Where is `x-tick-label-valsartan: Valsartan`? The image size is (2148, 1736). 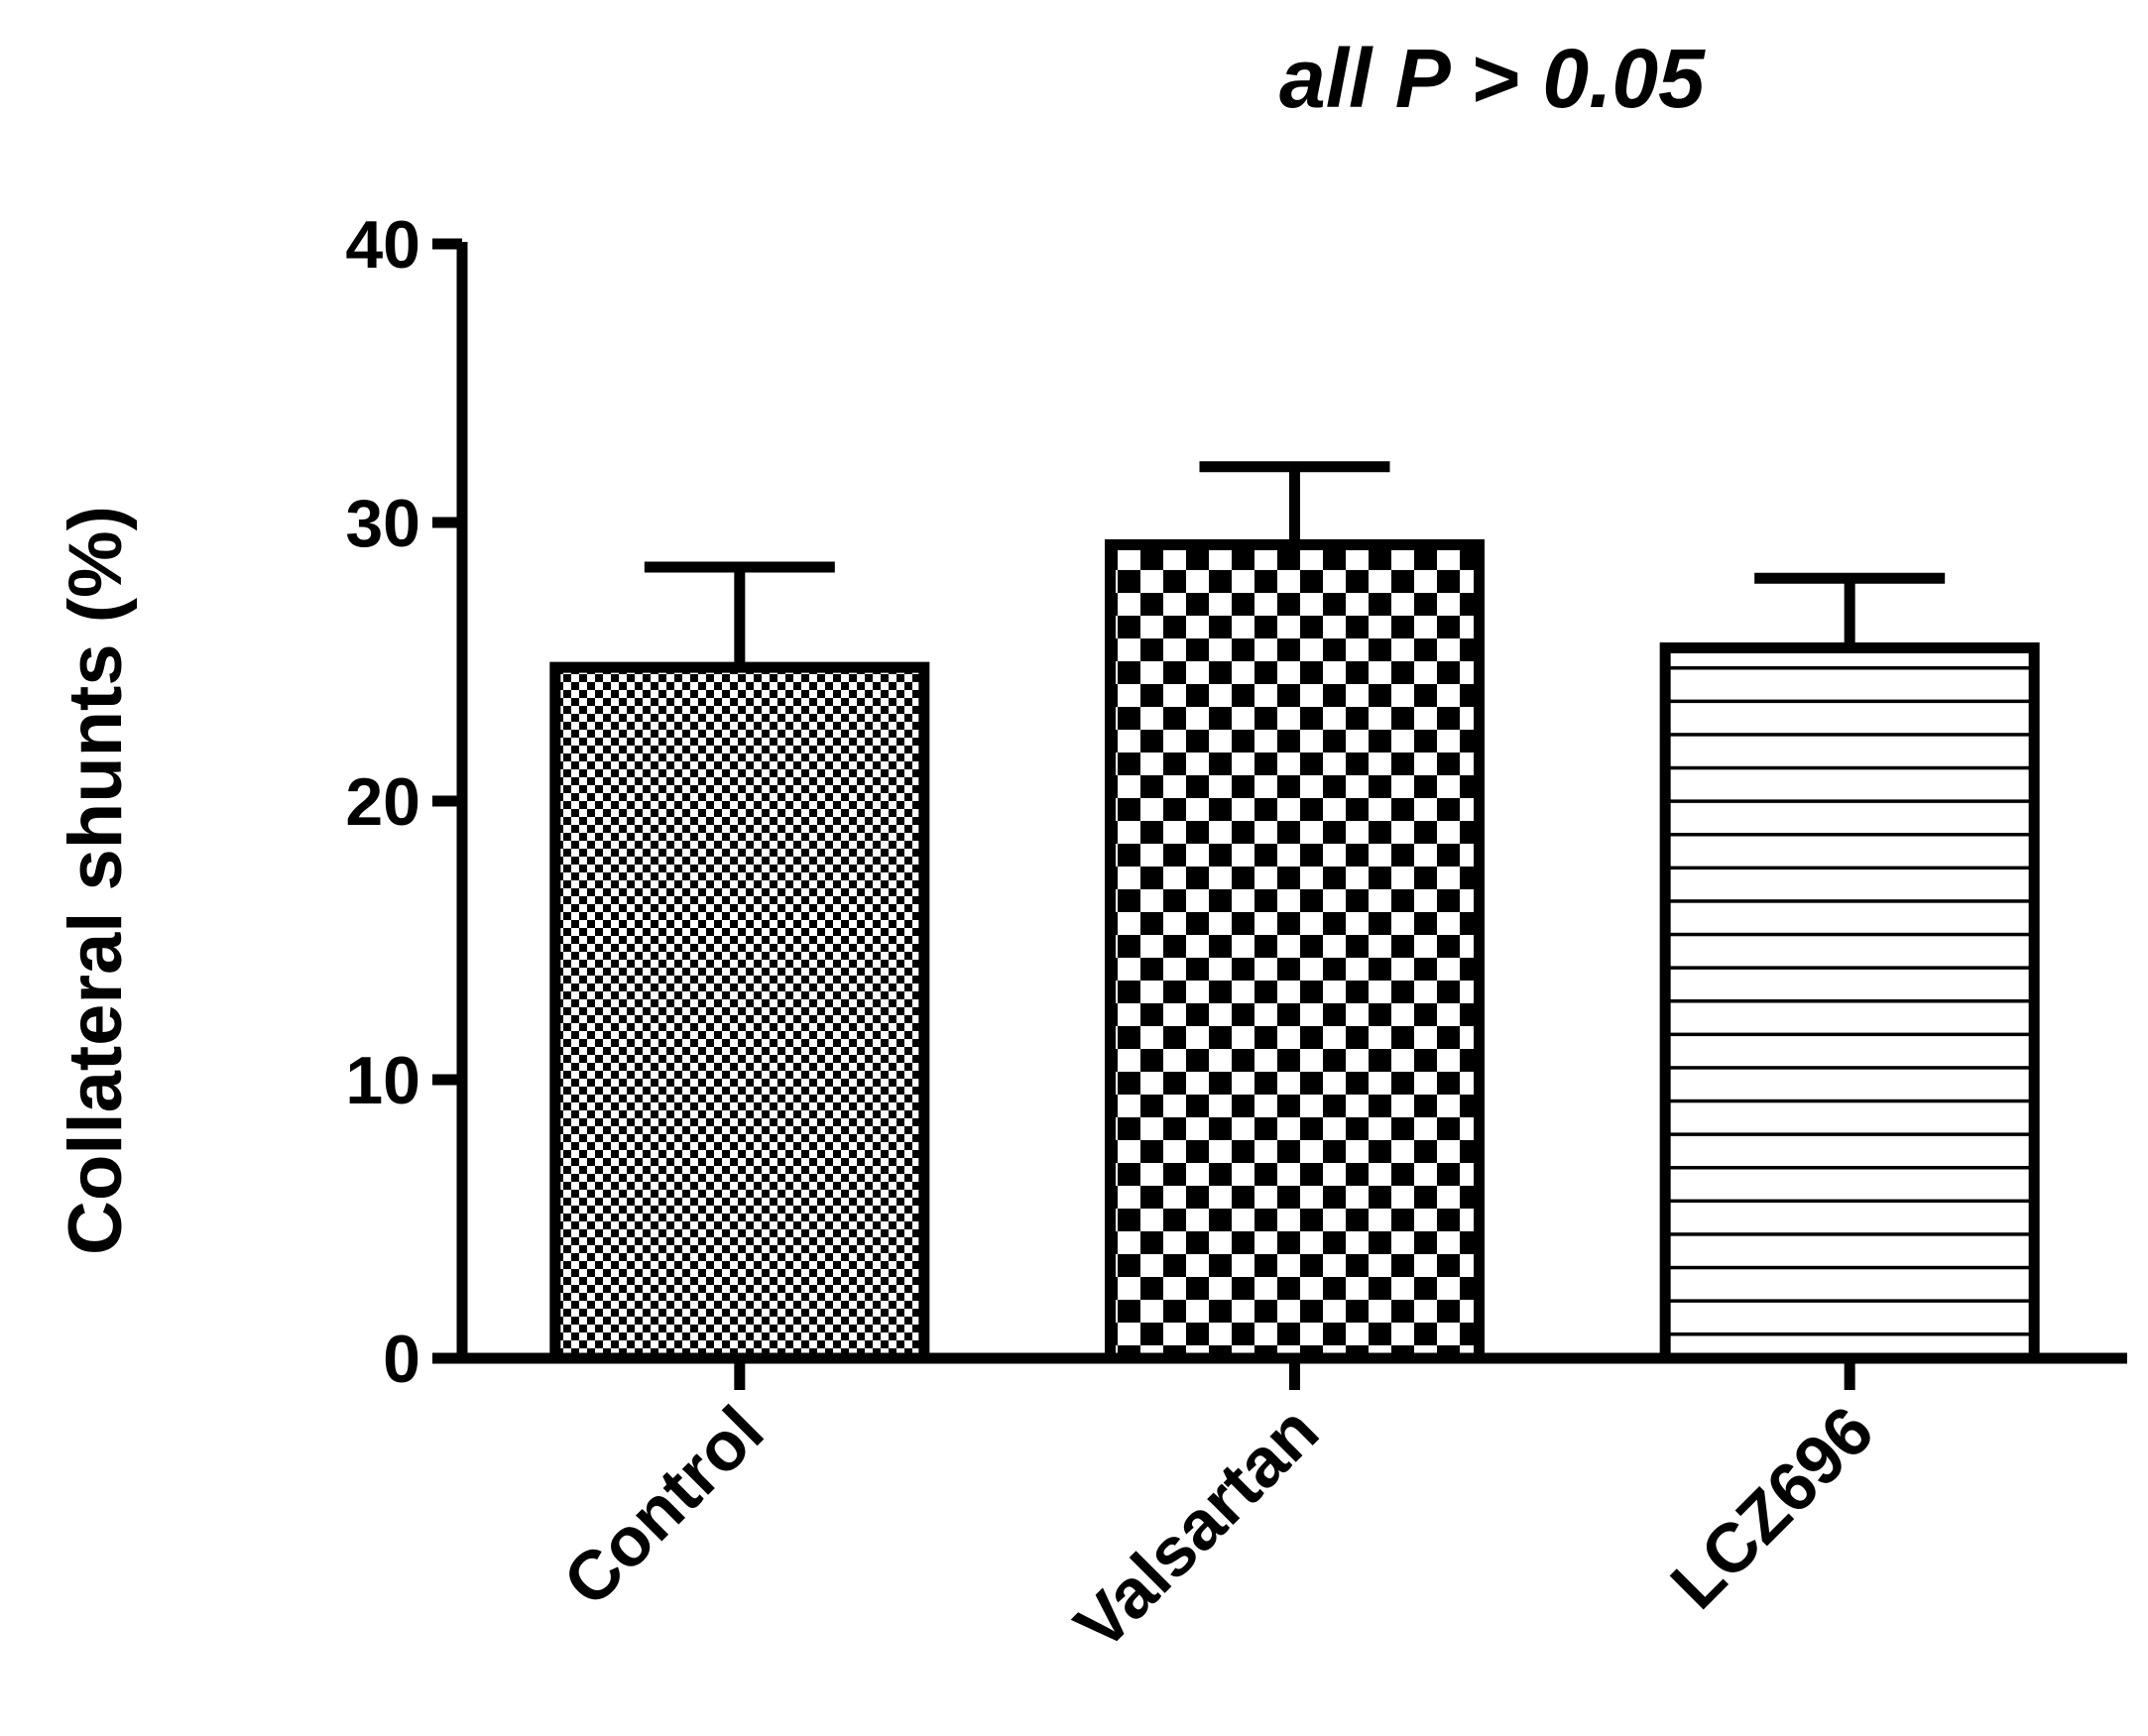
x-tick-label-valsartan: Valsartan is located at coordinates (1196, 1527).